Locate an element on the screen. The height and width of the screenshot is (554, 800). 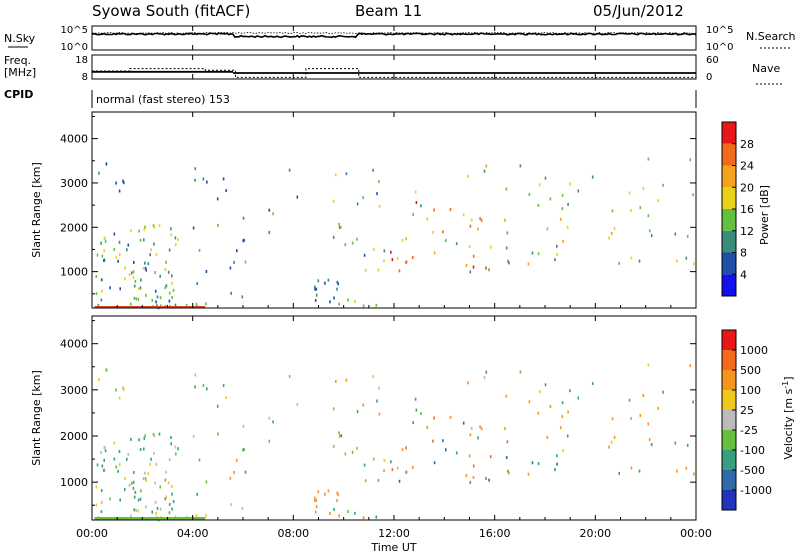
colorbar-tick-label: 4 is located at coordinates (743, 274).